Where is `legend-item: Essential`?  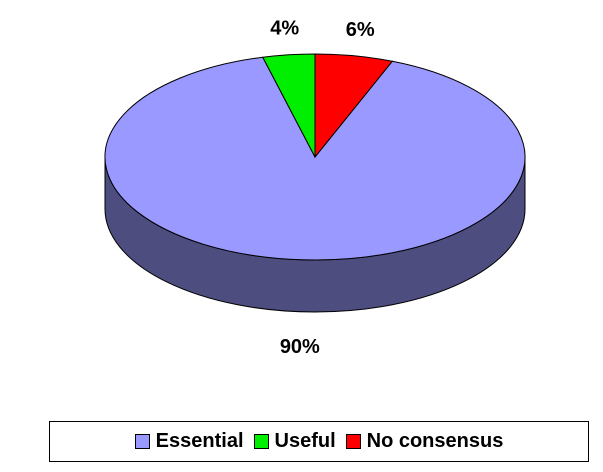 legend-item: Essential is located at coordinates (189, 441).